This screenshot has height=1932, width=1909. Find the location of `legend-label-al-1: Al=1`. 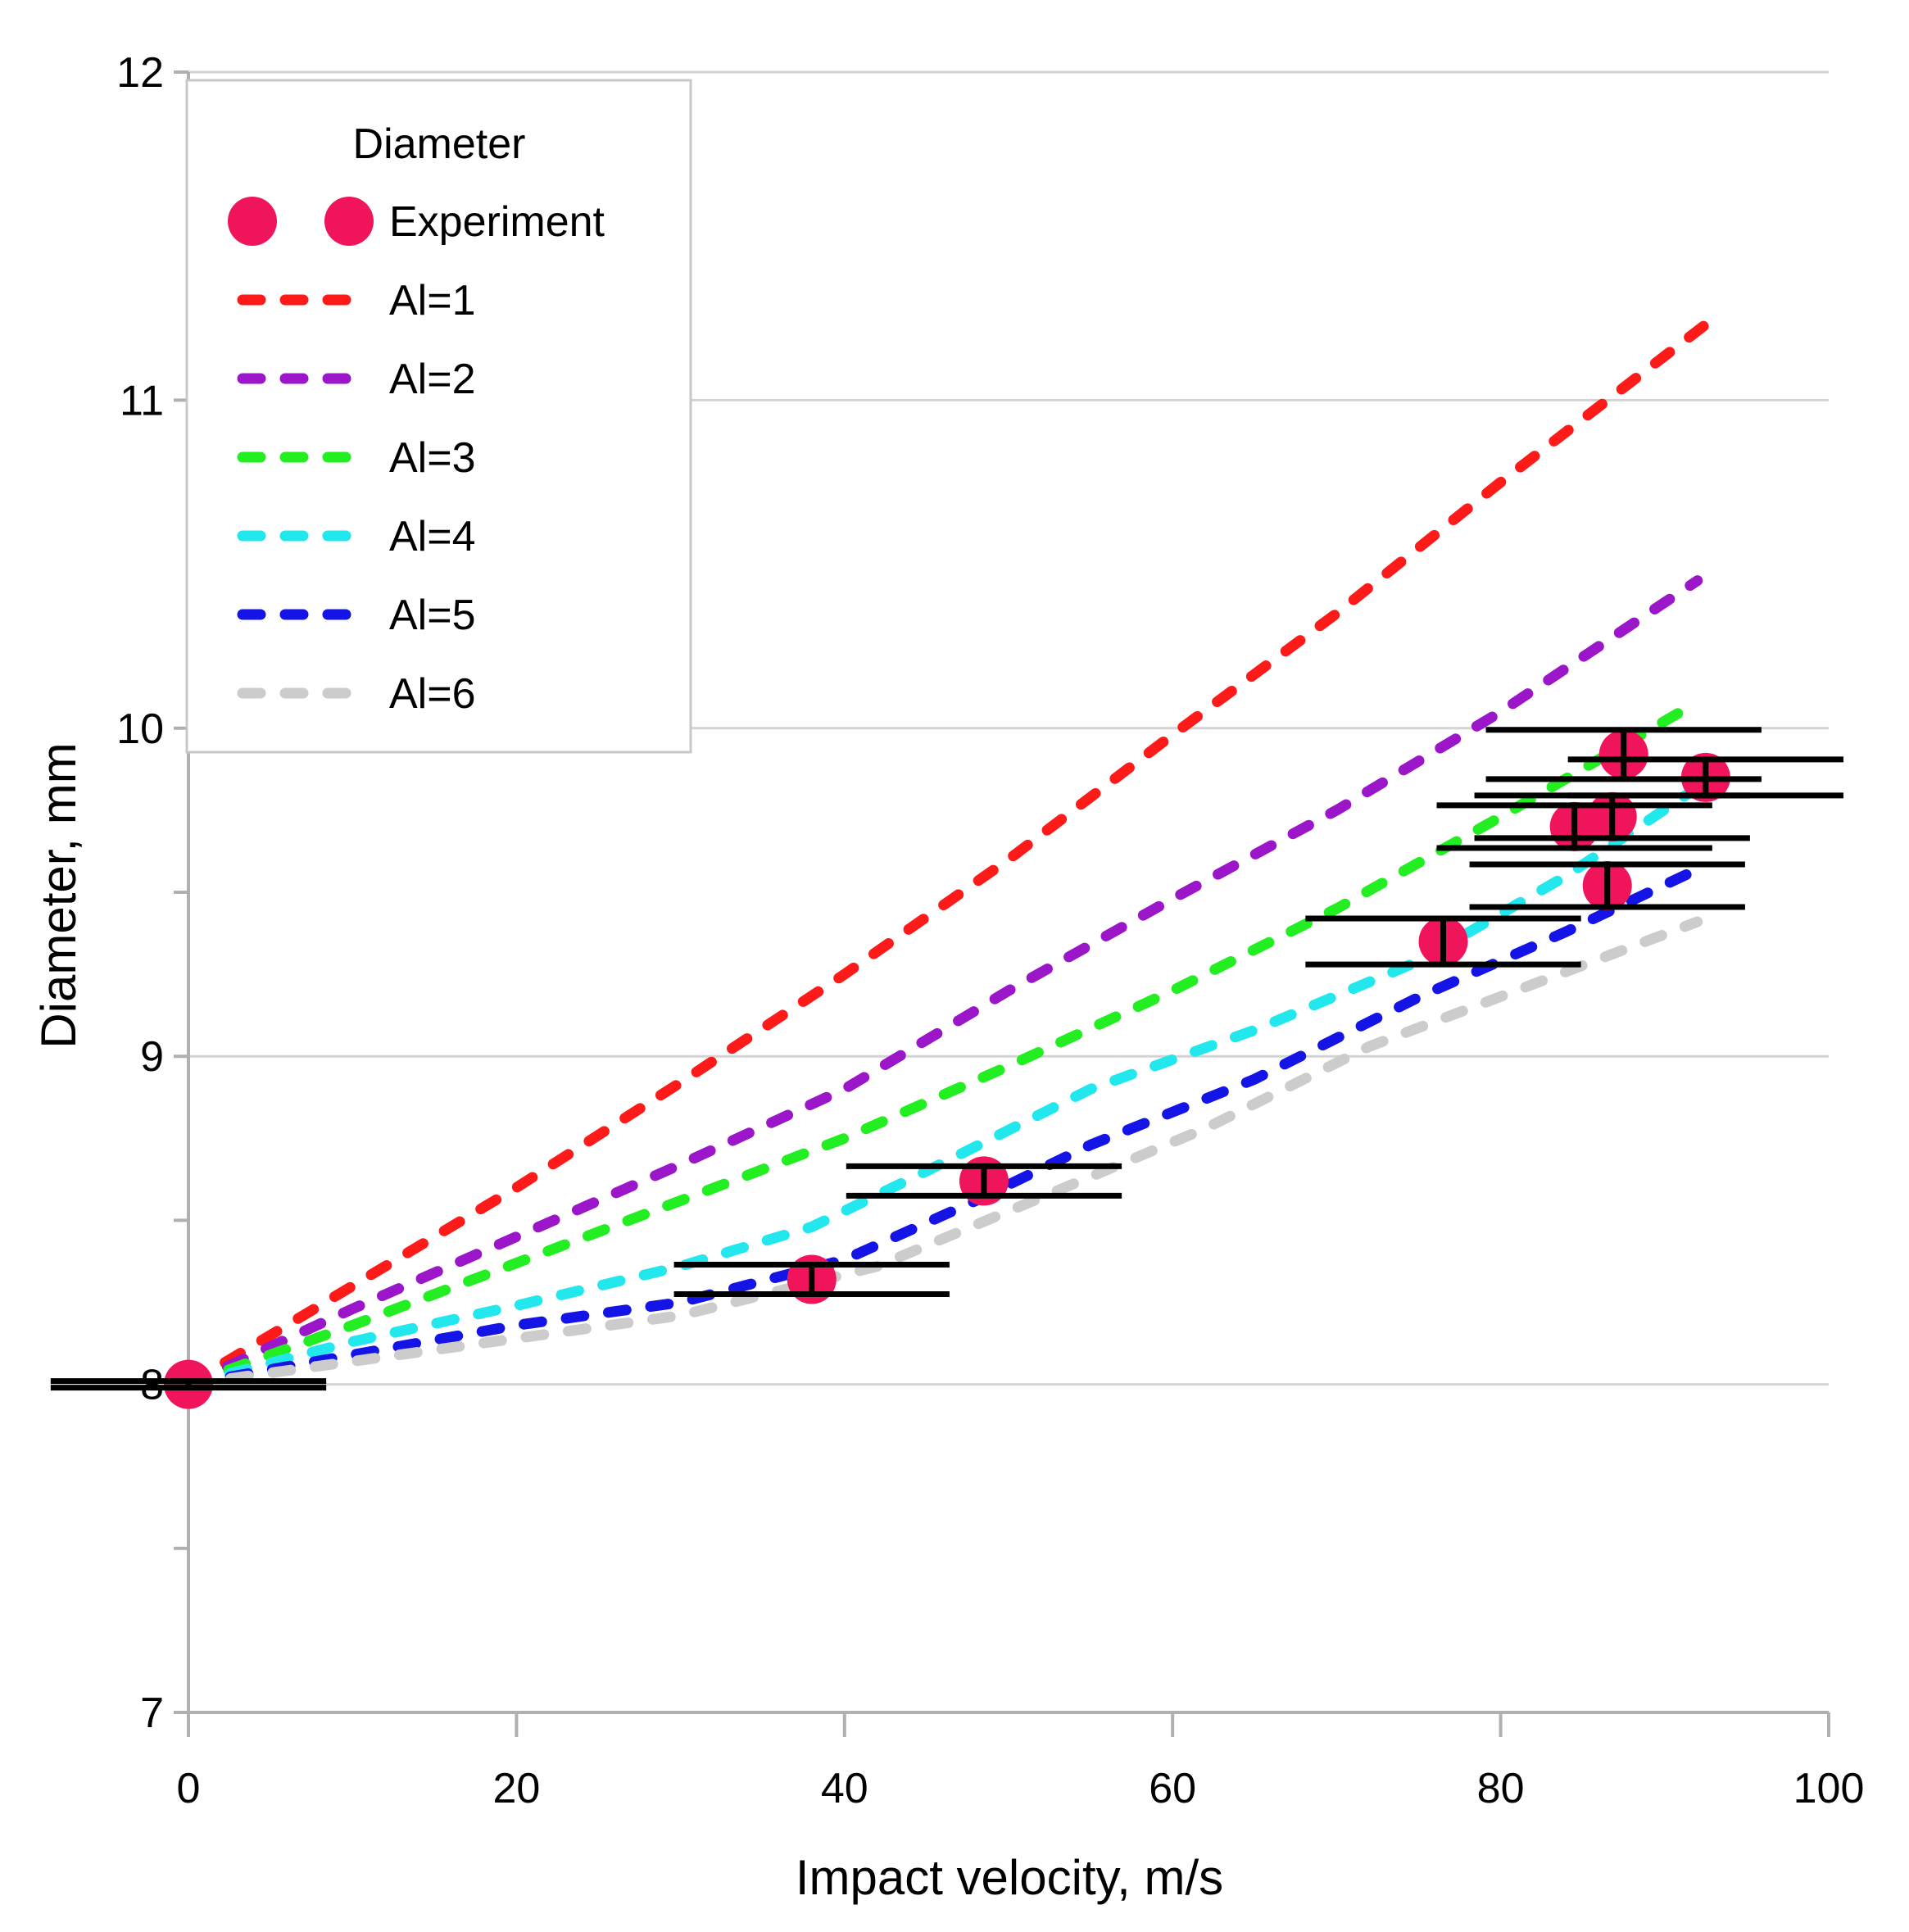

legend-label-al-1: Al=1 is located at coordinates (432, 300).